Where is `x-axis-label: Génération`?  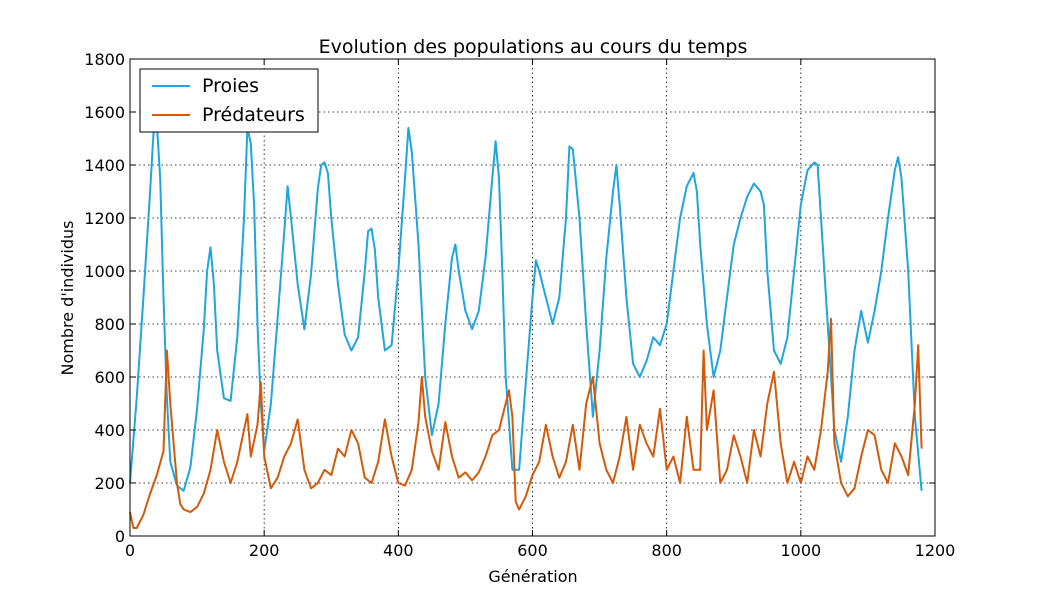 x-axis-label: Génération is located at coordinates (532, 576).